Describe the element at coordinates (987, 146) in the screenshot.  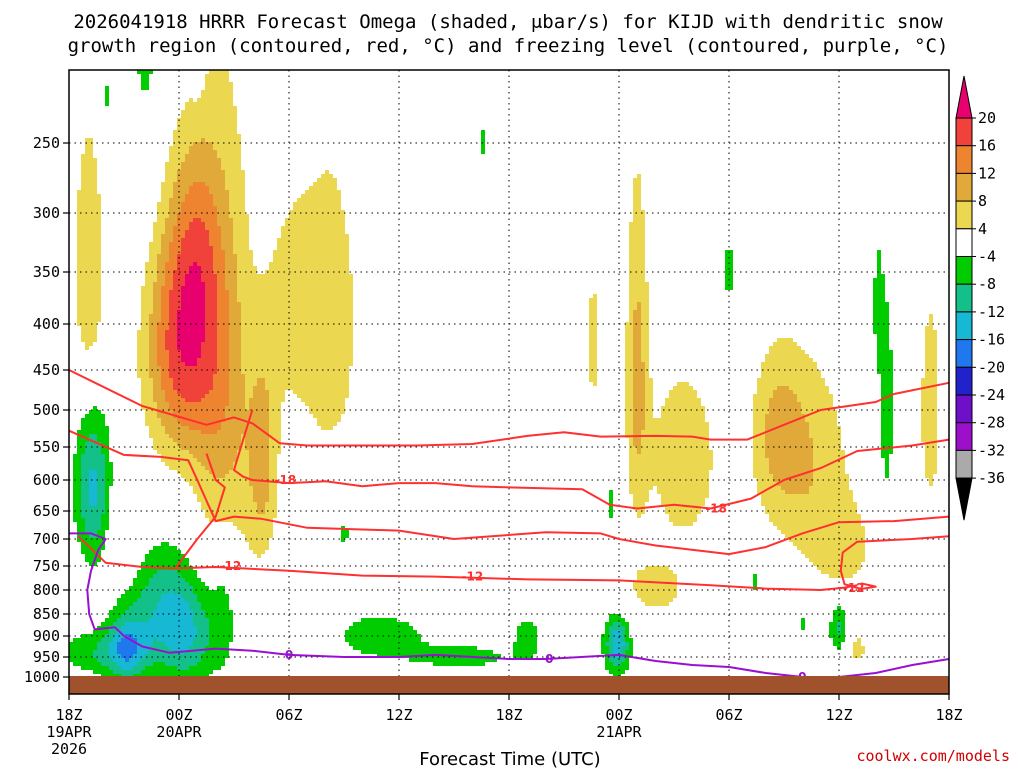
I see `colorbar-label: 16` at that location.